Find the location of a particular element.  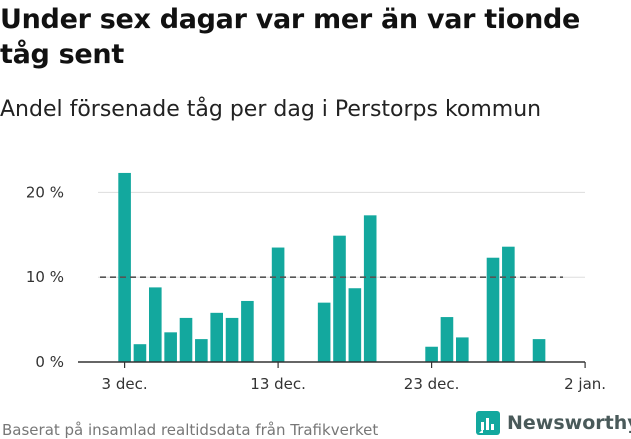

x-tick-label-0: 3 dec. is located at coordinates (125, 384).